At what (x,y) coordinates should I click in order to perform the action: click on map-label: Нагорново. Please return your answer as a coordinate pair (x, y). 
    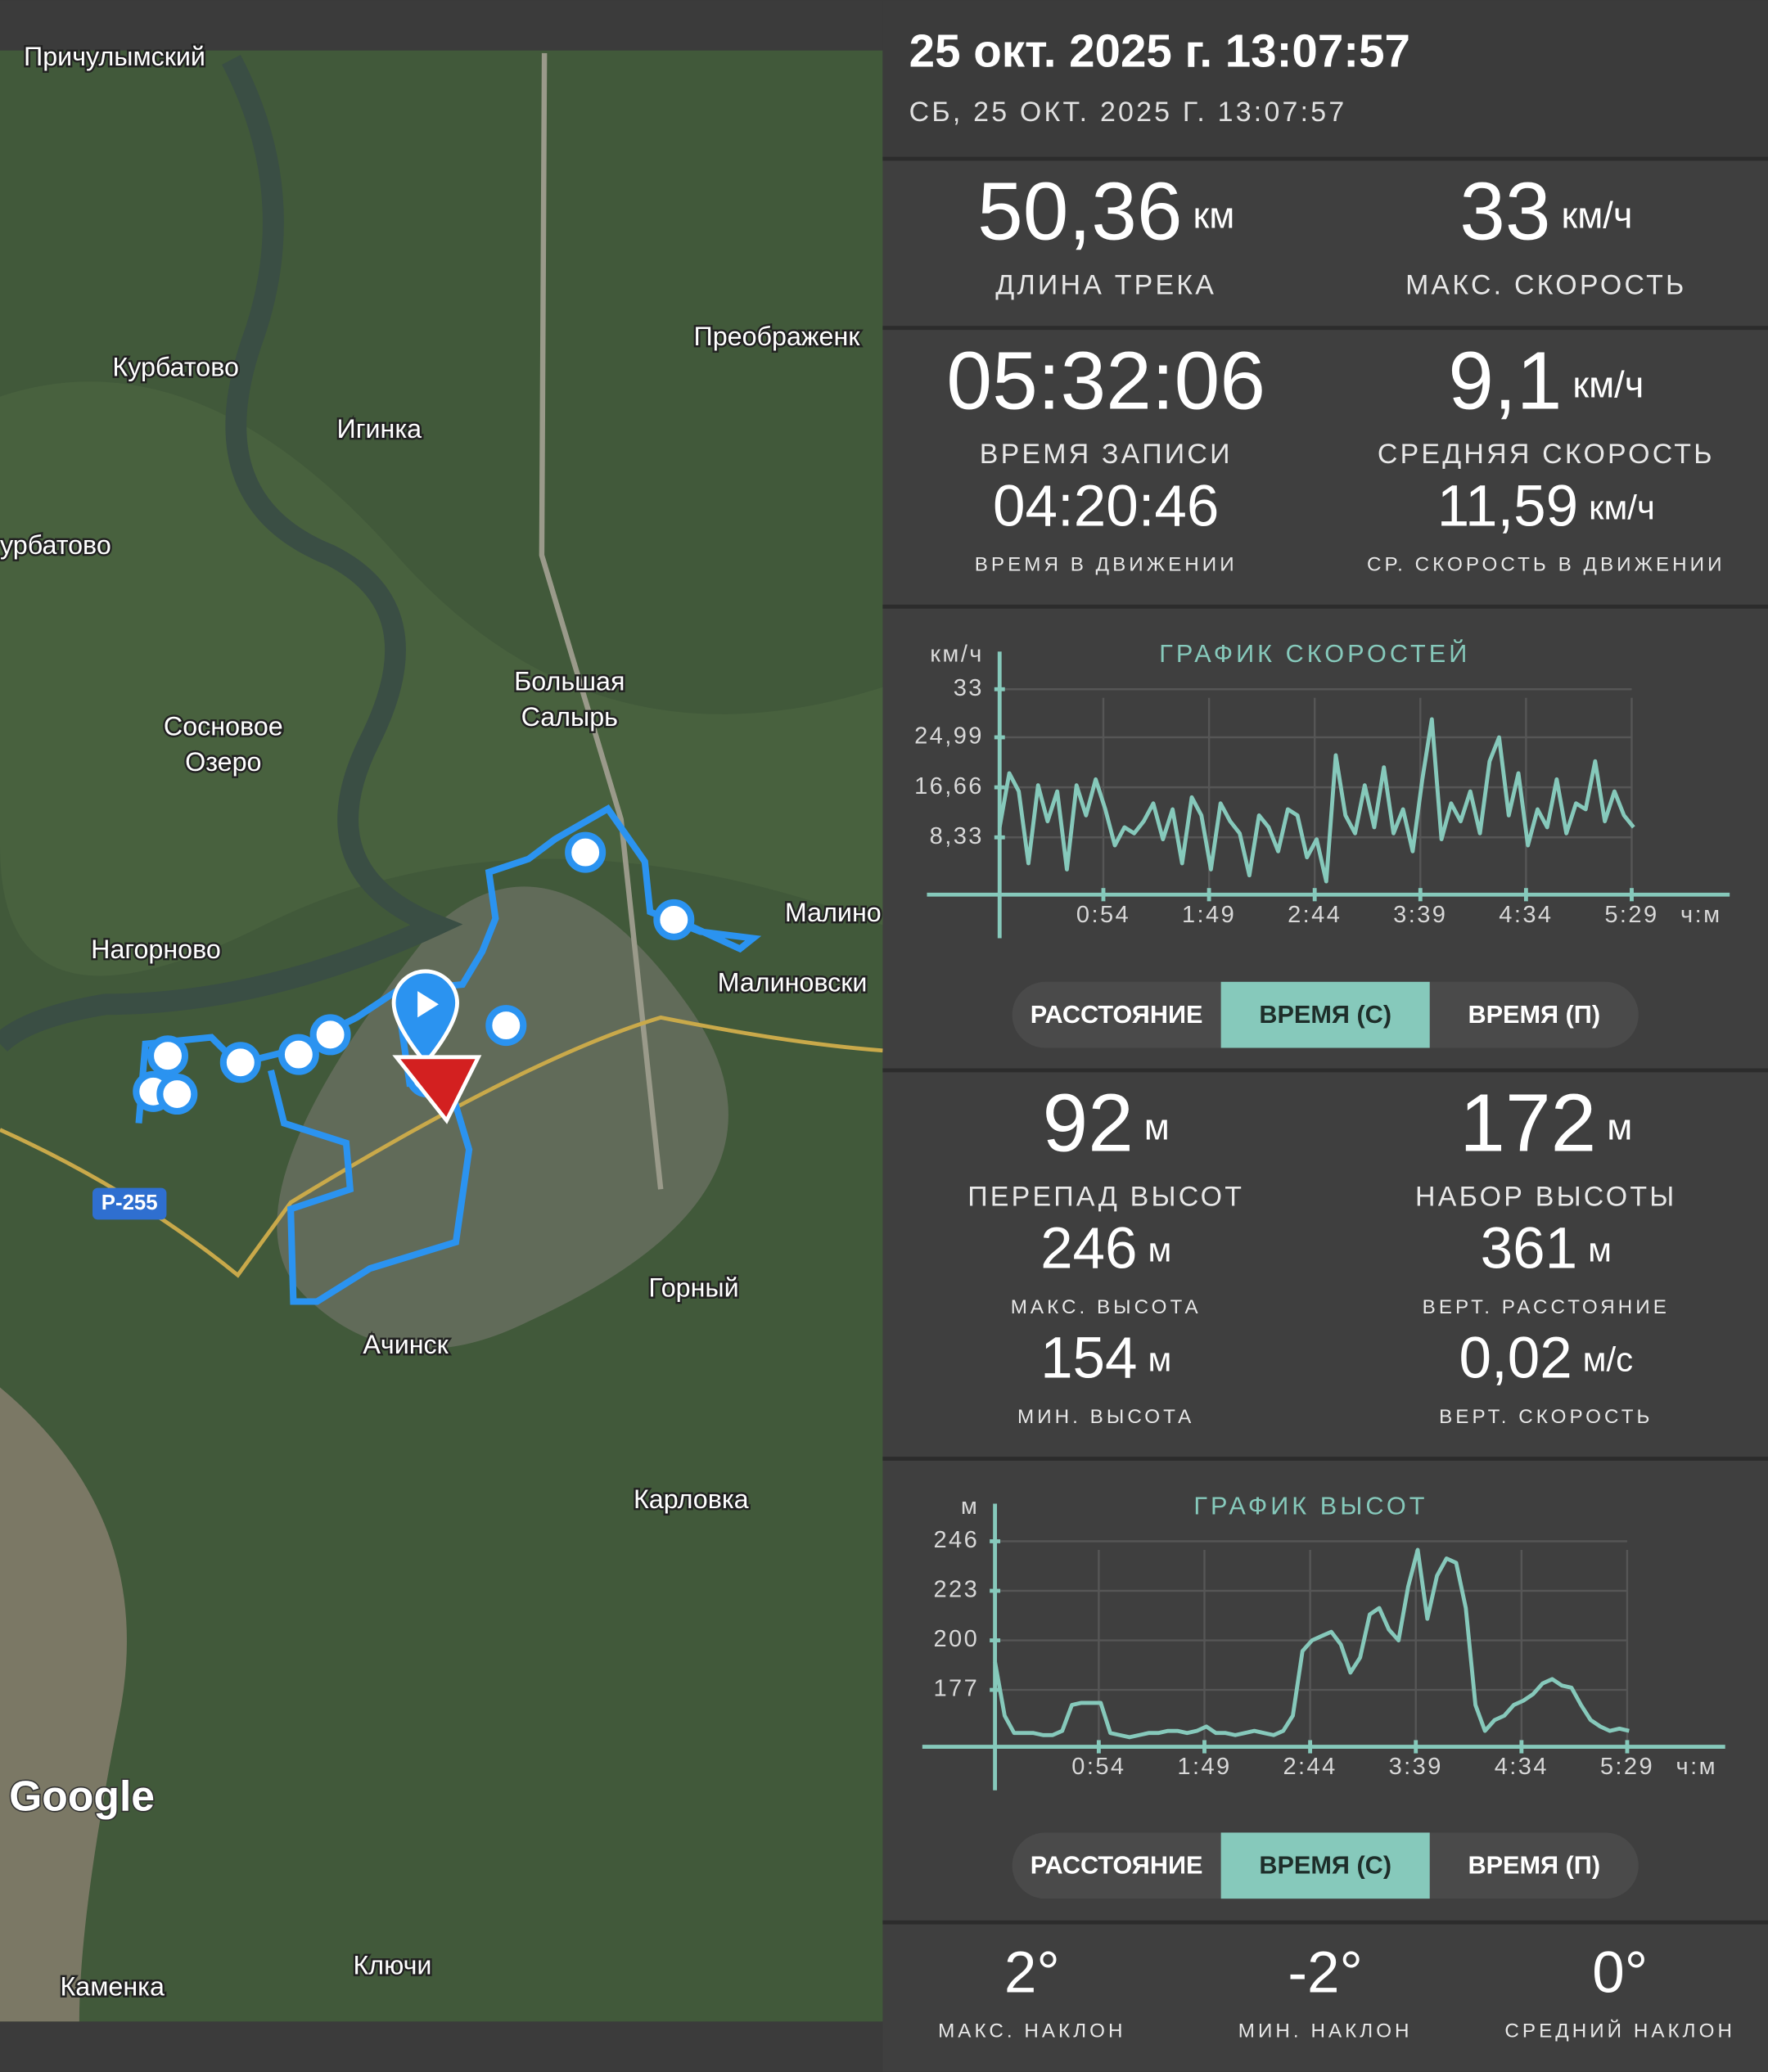
    Looking at the image, I should click on (156, 949).